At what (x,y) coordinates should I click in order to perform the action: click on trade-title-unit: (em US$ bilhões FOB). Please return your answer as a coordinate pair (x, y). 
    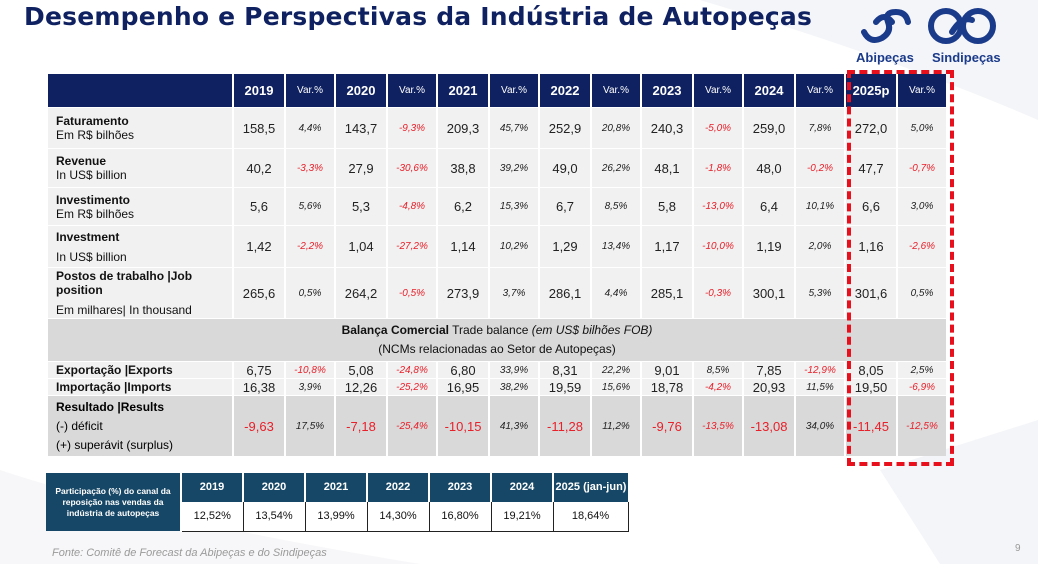
    Looking at the image, I should click on (592, 330).